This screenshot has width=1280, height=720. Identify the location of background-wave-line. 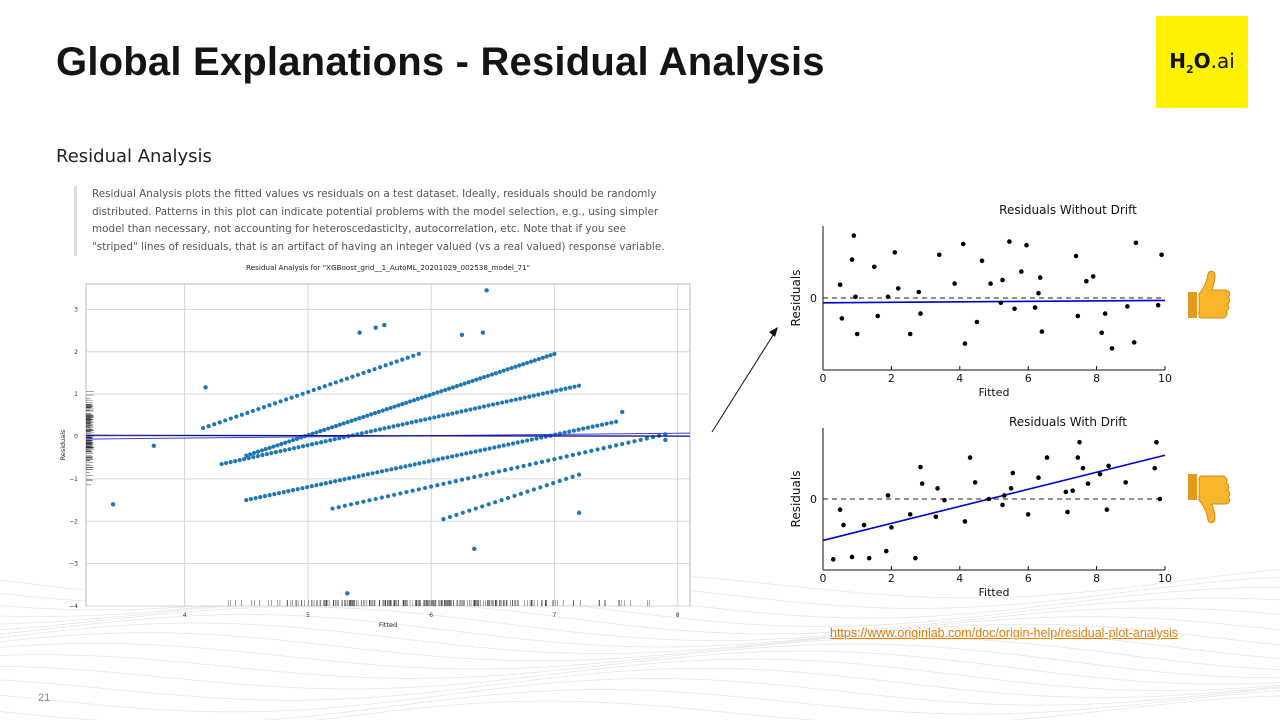
(640, 631).